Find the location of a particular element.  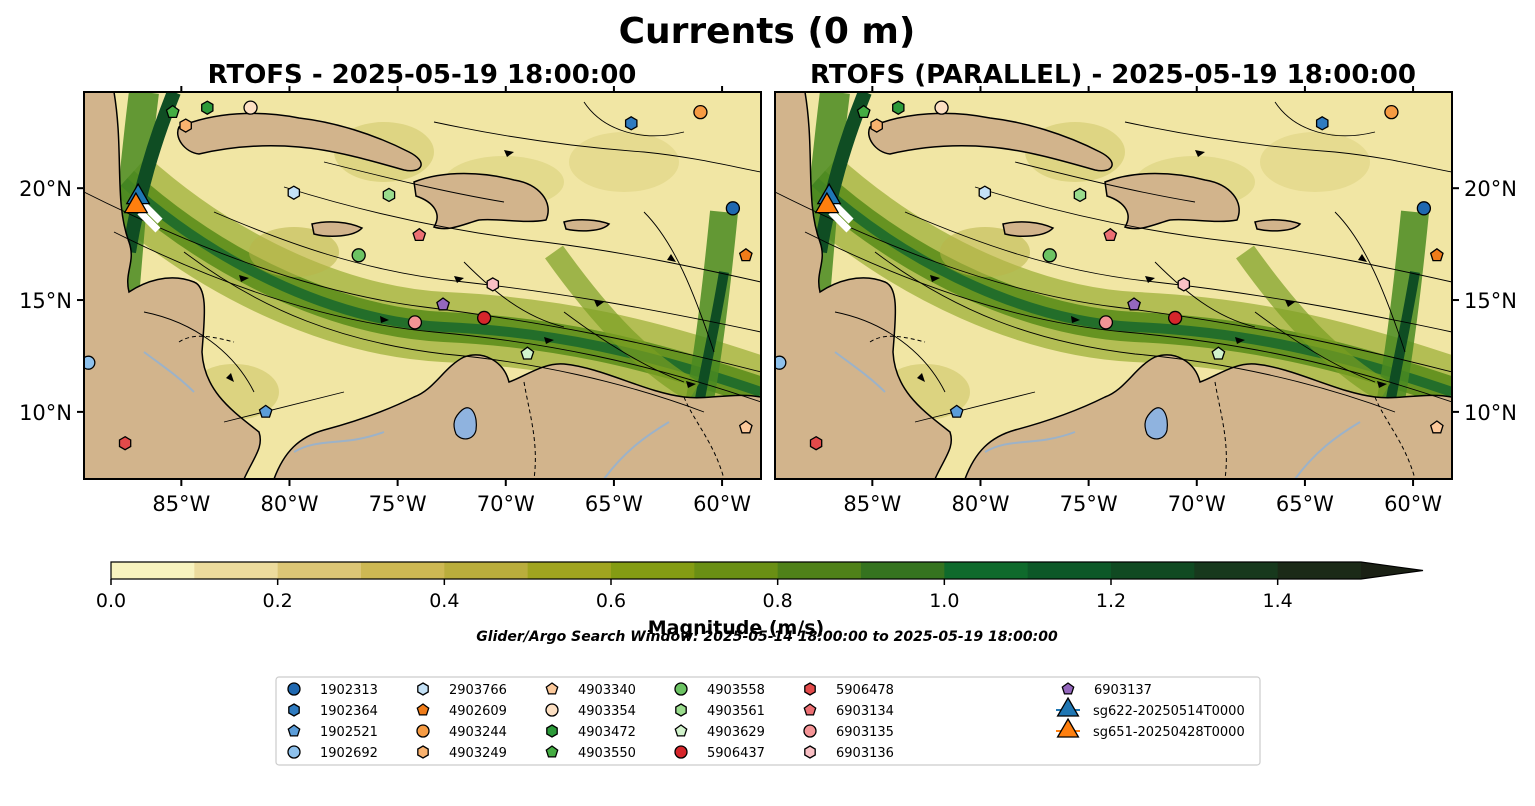

panel-title-right: RTOFS (PARALLEL) - 2025-05-19 18:00:00 is located at coordinates (1113, 75).